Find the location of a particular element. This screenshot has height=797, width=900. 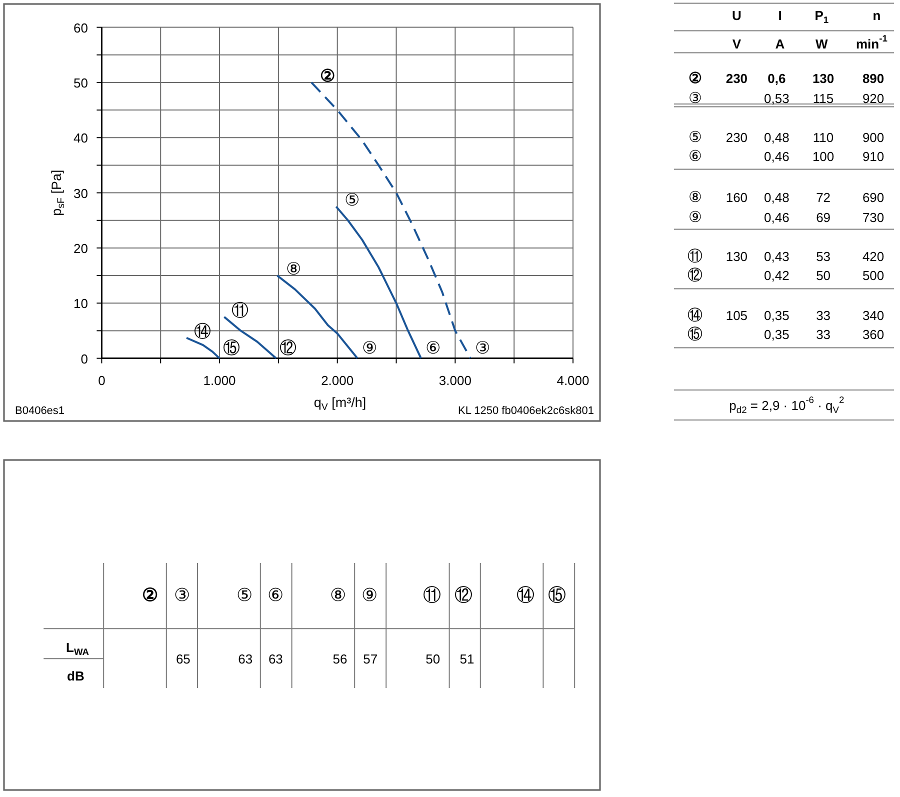

x-tick-label: 3.000 is located at coordinates (455, 380).